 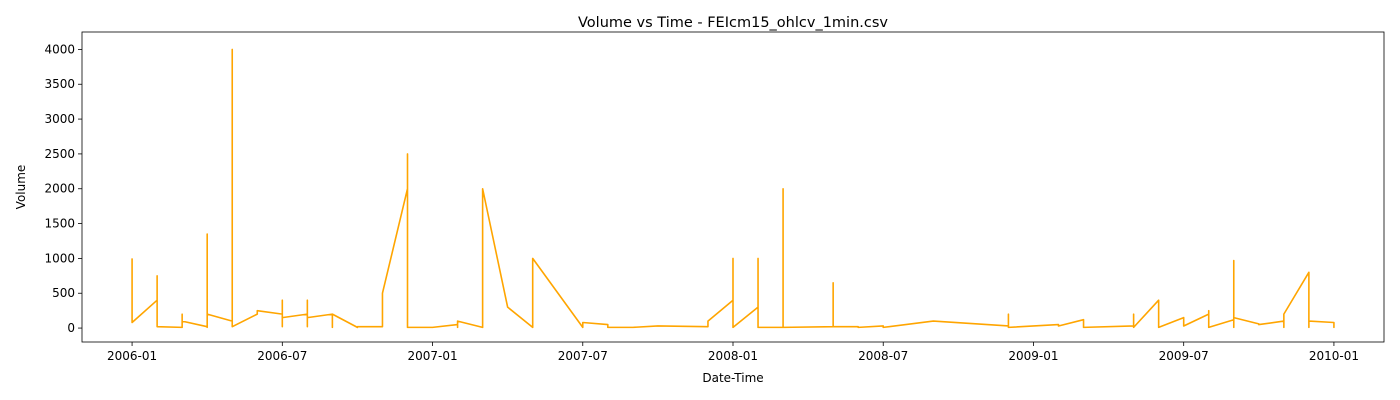 I want to click on x-tick-label: 2006-07, so click(x=282, y=356).